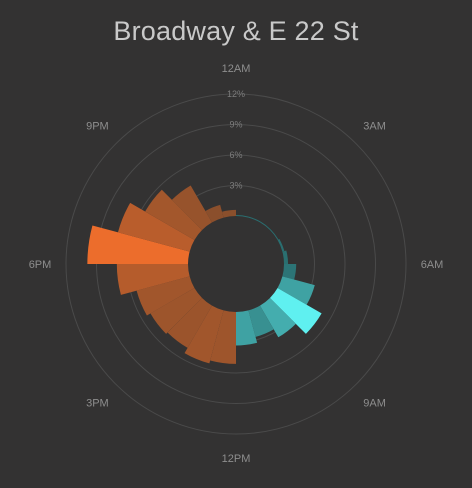  What do you see at coordinates (236, 31) in the screenshot?
I see `chart-title: Broadway & E 22 St` at bounding box center [236, 31].